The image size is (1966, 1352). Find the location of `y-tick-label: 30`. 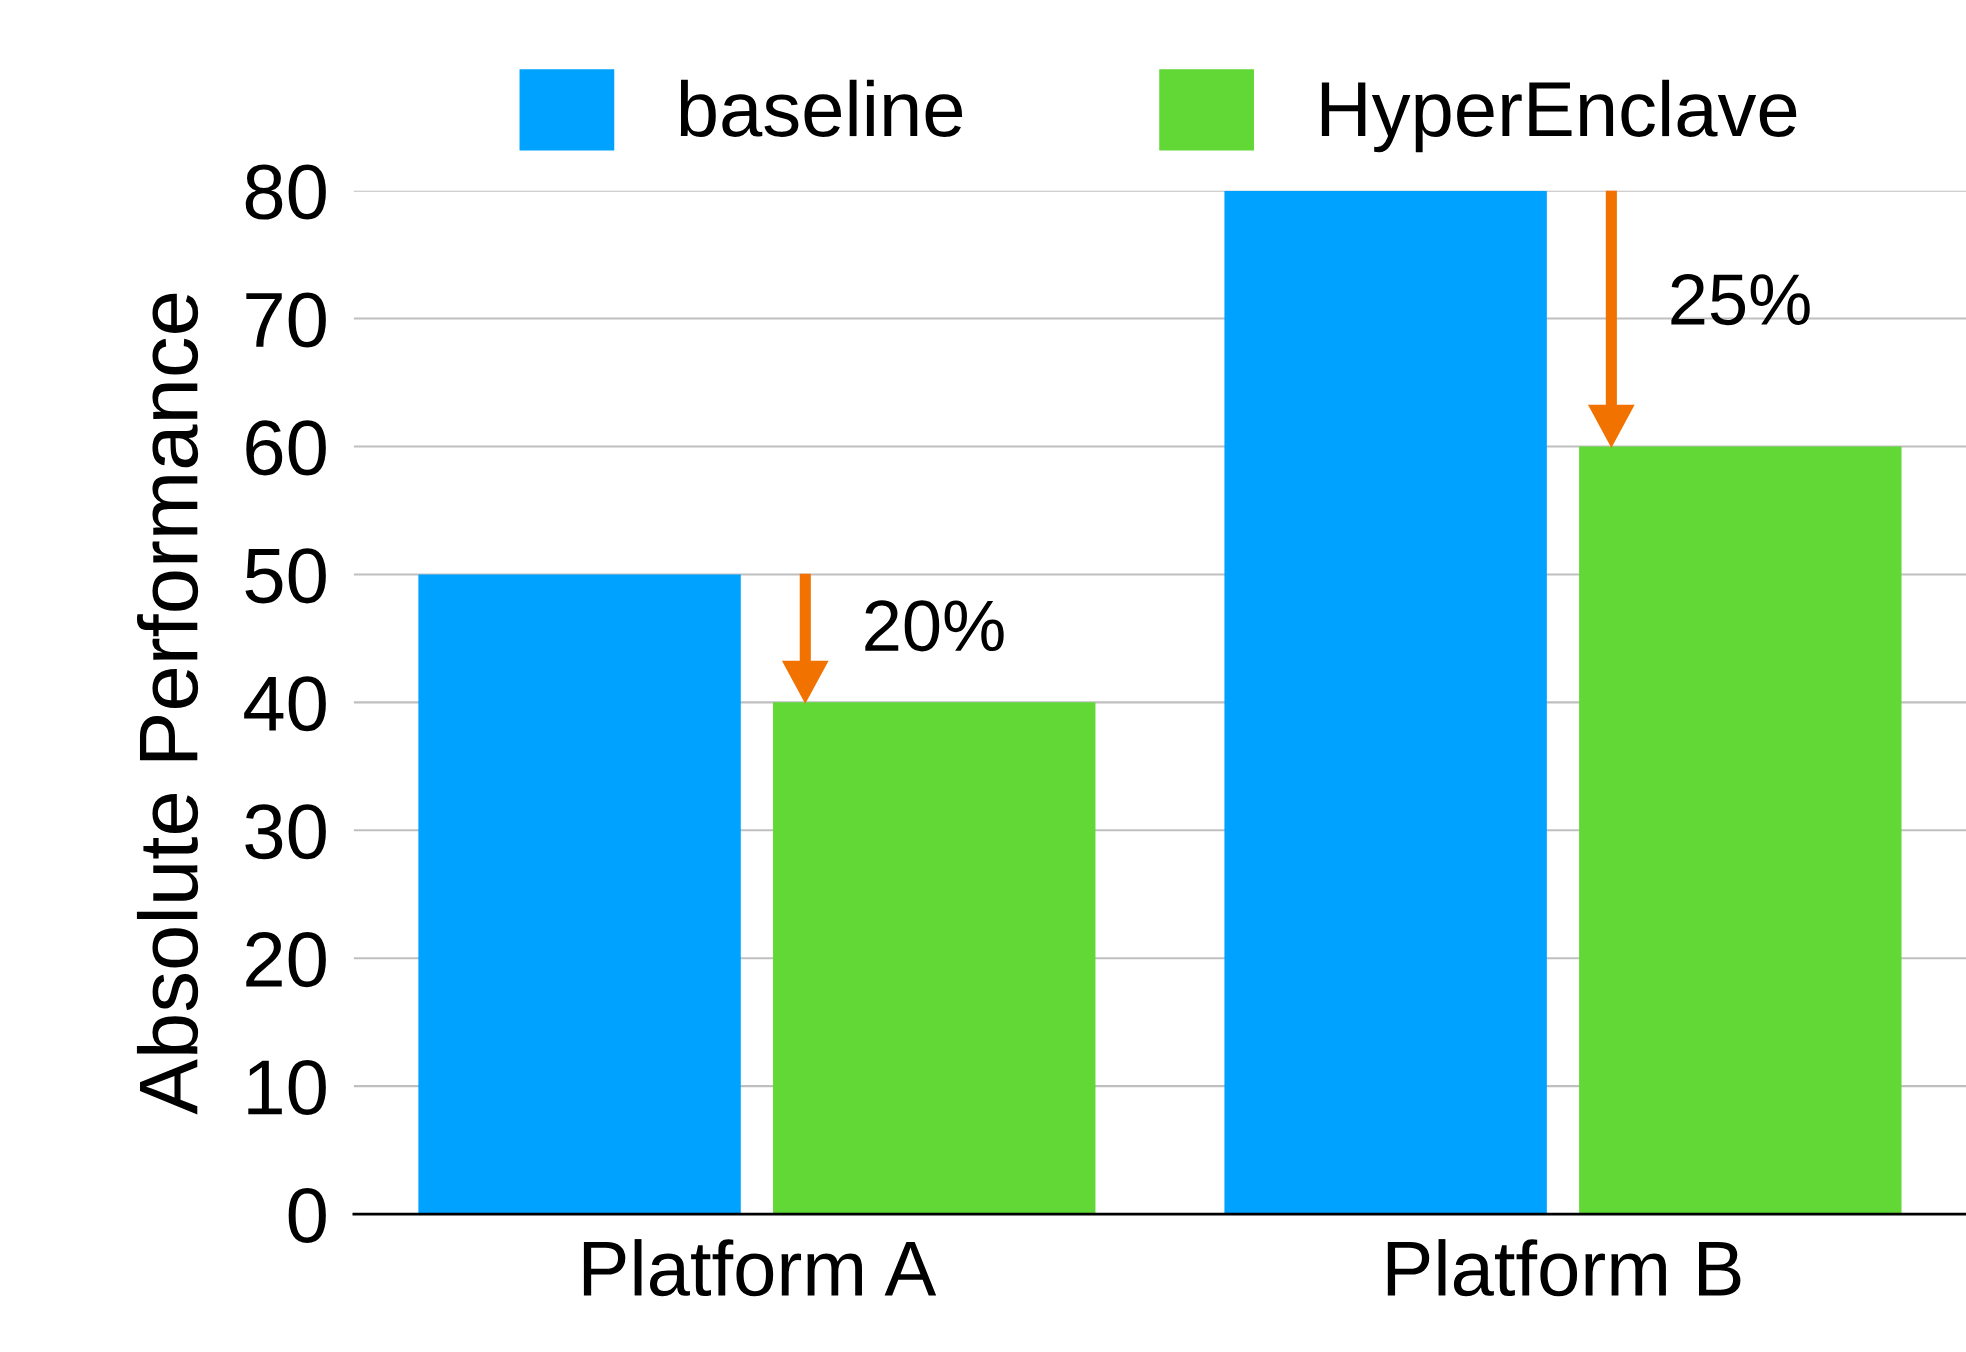

y-tick-label: 30 is located at coordinates (285, 832).